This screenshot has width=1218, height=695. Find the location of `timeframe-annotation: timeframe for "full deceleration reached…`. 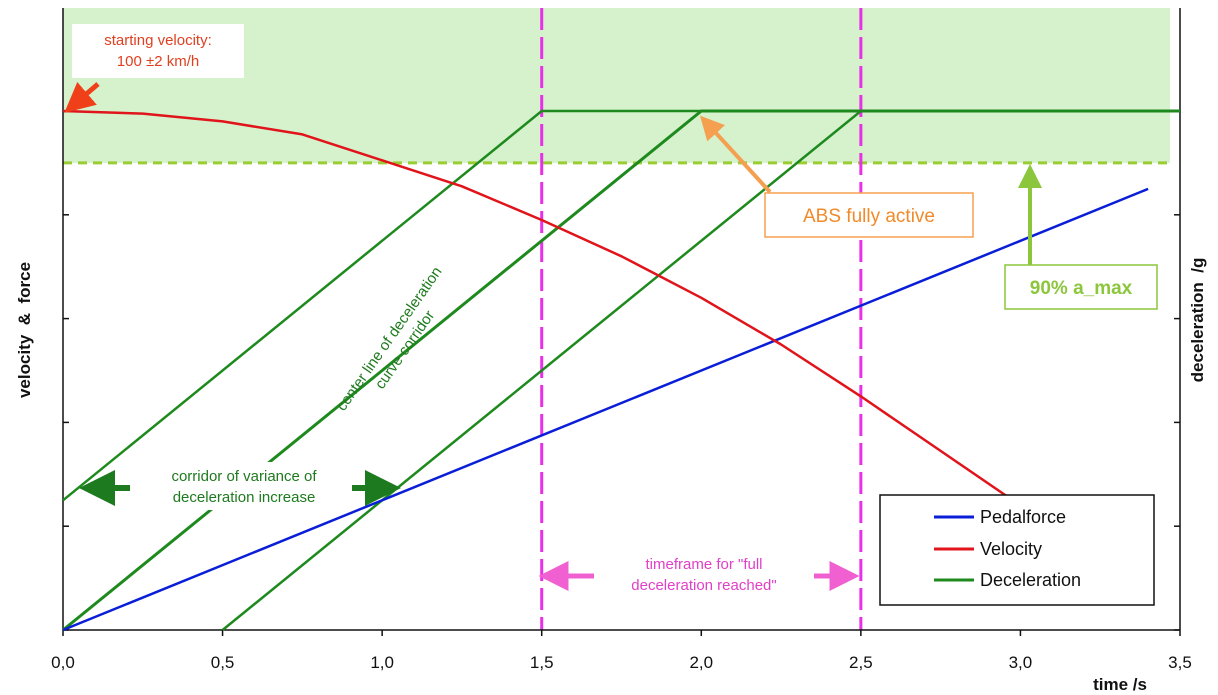

timeframe-annotation: timeframe for "full deceleration reached… is located at coordinates (699, 574).